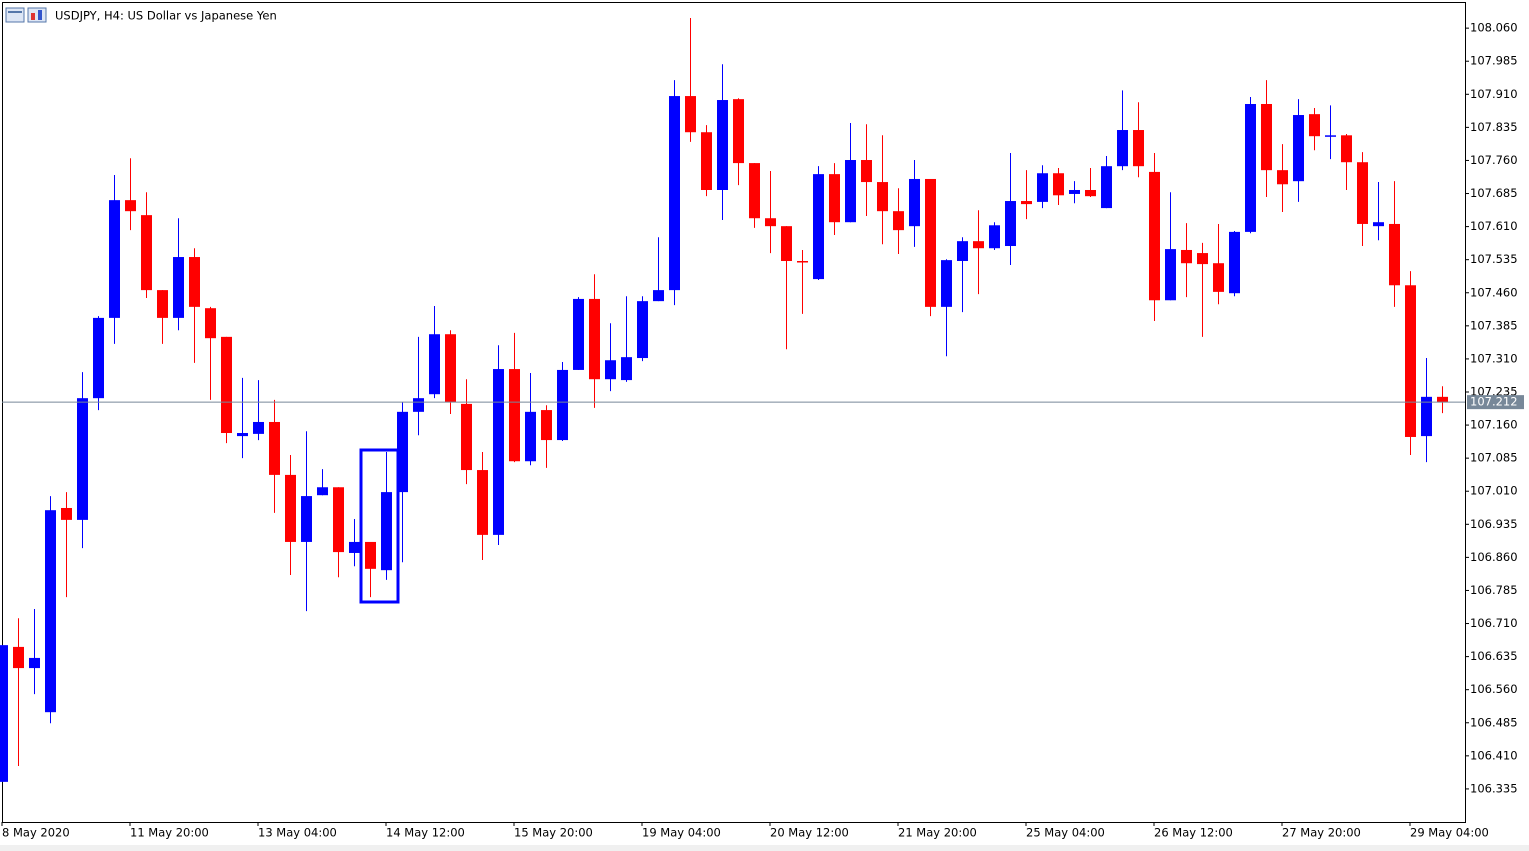 This screenshot has width=1529, height=851. Describe the element at coordinates (1494, 689) in the screenshot. I see `y-tick-label: 106.560` at that location.